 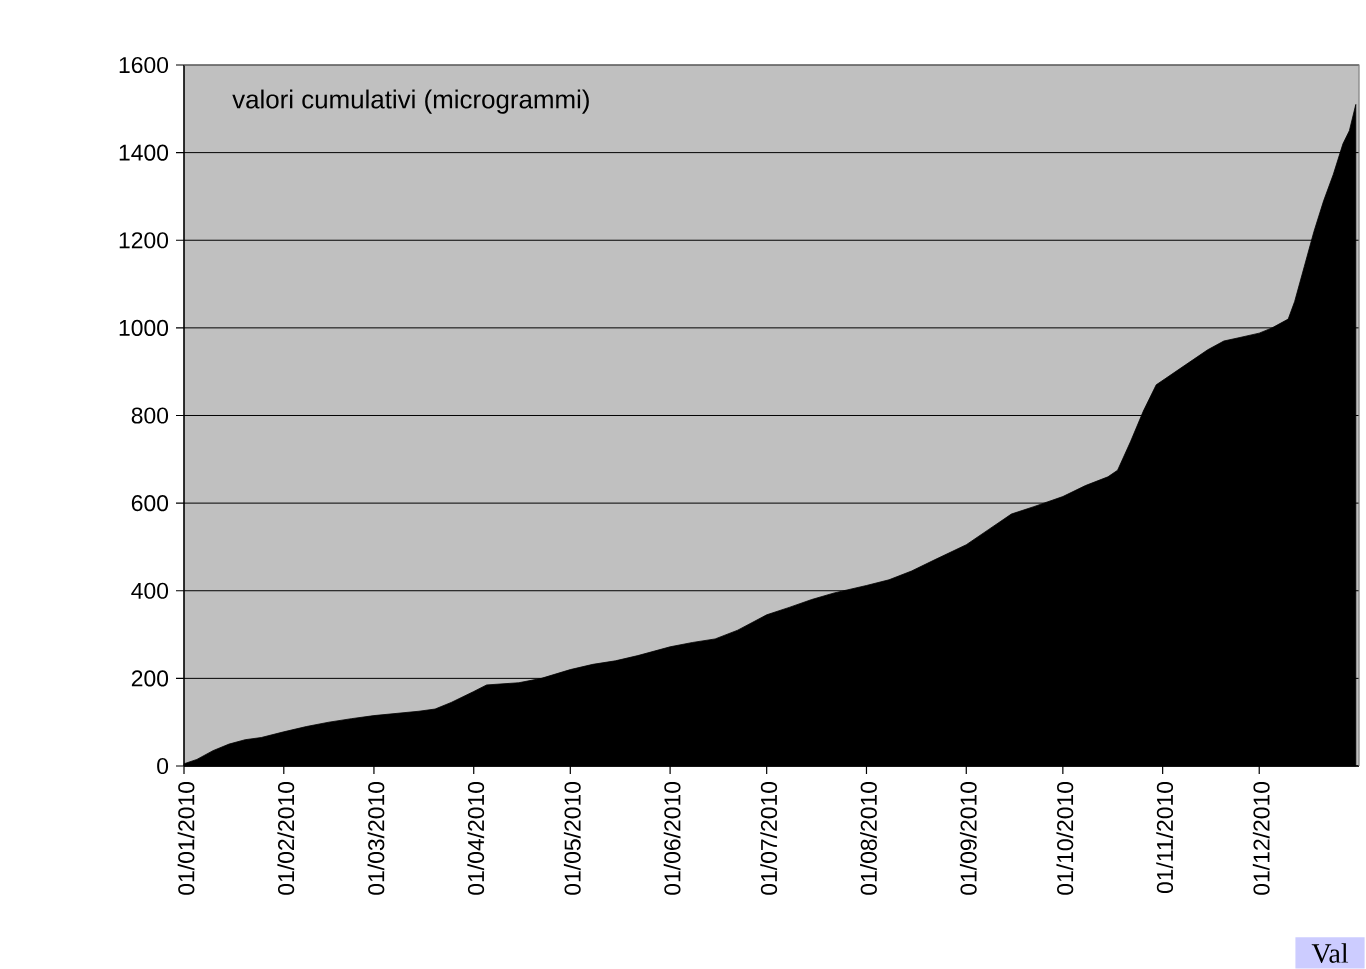 What do you see at coordinates (186, 838) in the screenshot?
I see `x-tick-label: 01/01/2010` at bounding box center [186, 838].